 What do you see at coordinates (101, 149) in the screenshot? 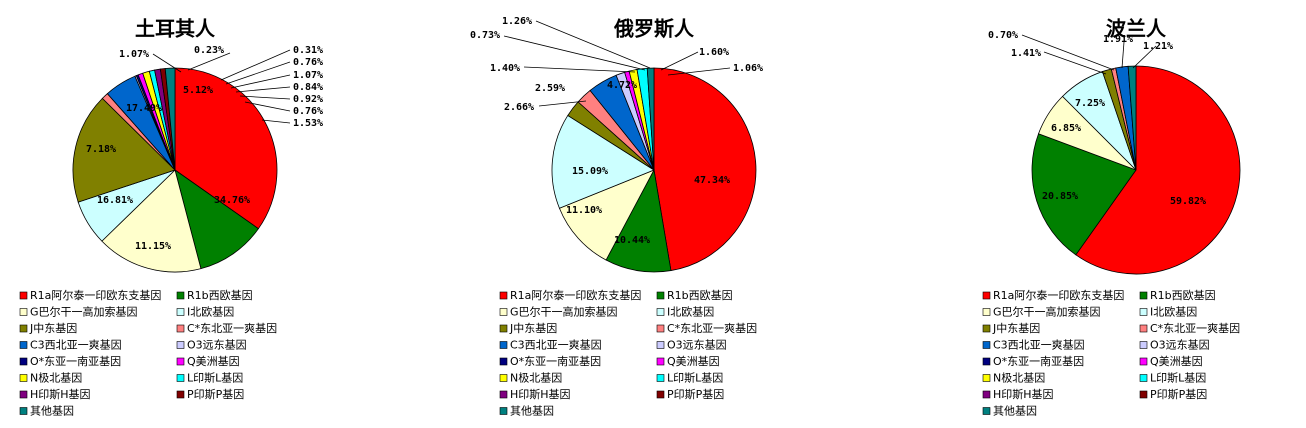
I see `data-label: 7.18%` at bounding box center [101, 149].